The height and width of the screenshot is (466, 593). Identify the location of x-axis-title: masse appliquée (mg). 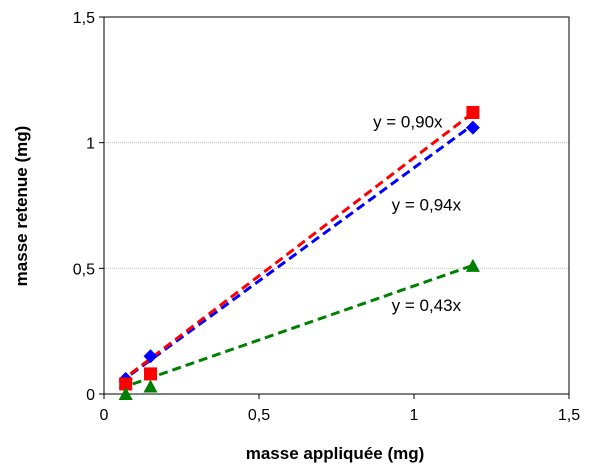
(335, 453).